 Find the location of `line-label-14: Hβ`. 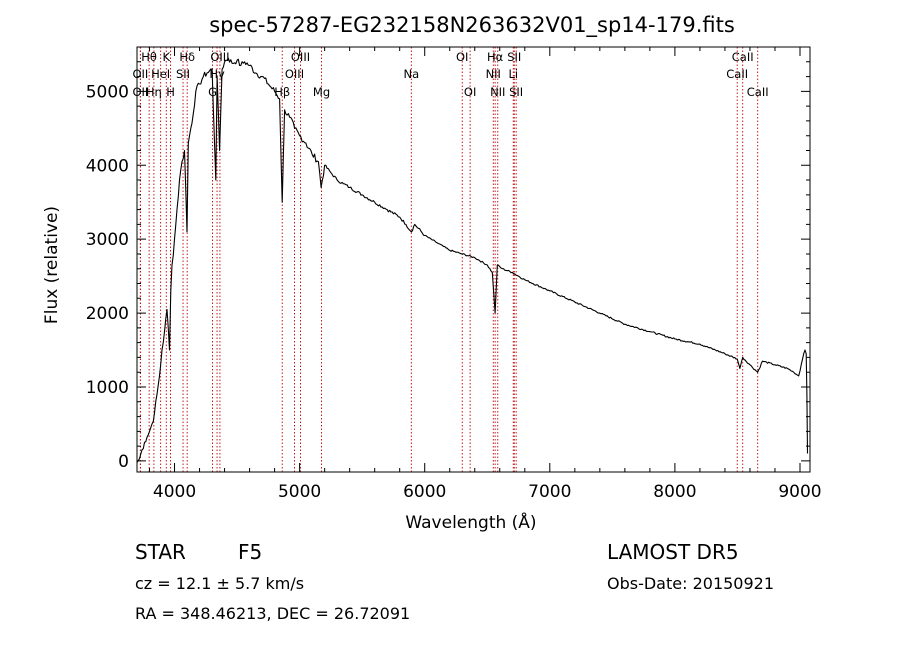

line-label-14: Hβ is located at coordinates (282, 92).